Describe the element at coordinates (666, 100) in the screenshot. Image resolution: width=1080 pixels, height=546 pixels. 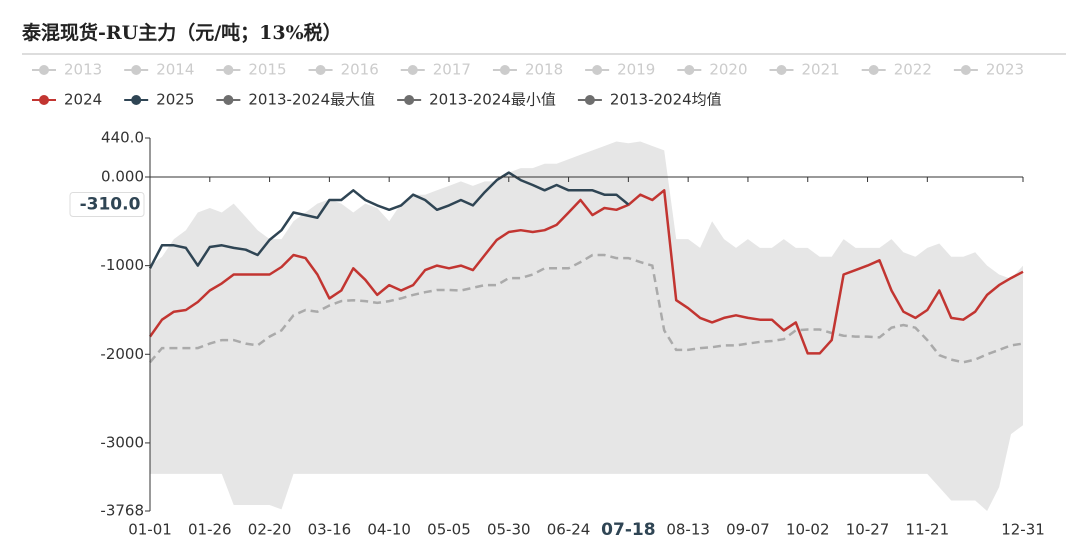
I see `legend-label: 2013-2024均值` at that location.